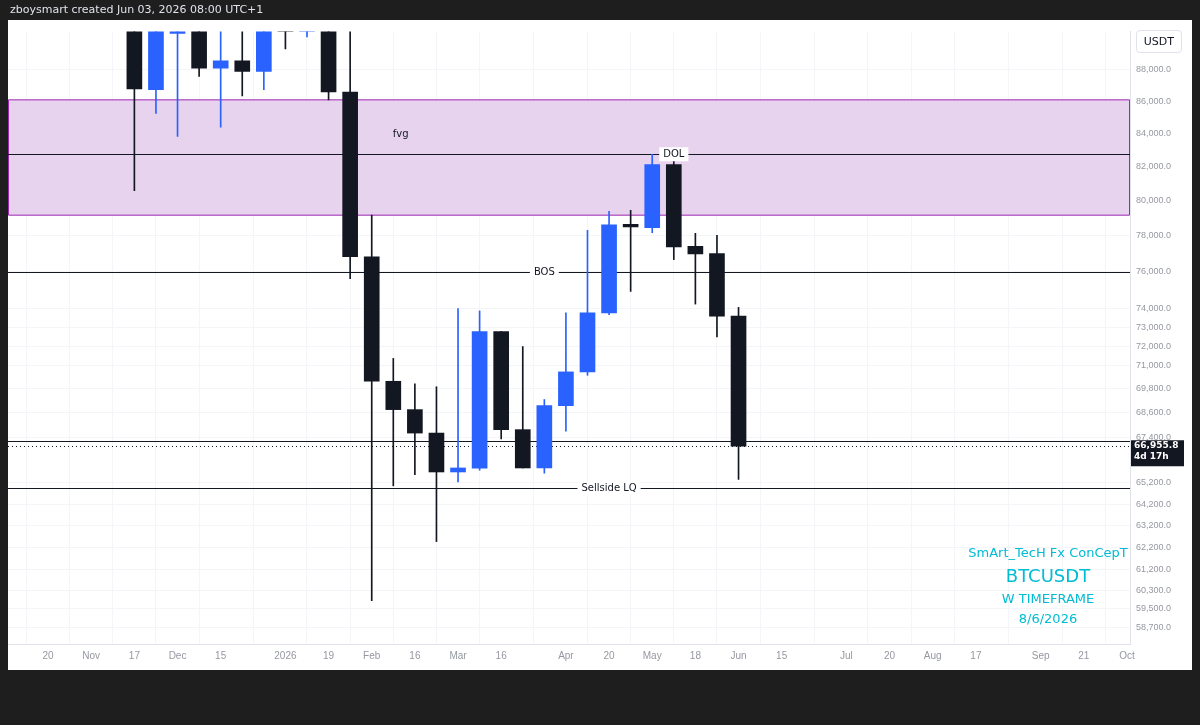 This screenshot has height=725, width=1200. I want to click on y-tick-label: 88,000.0, so click(1154, 69).